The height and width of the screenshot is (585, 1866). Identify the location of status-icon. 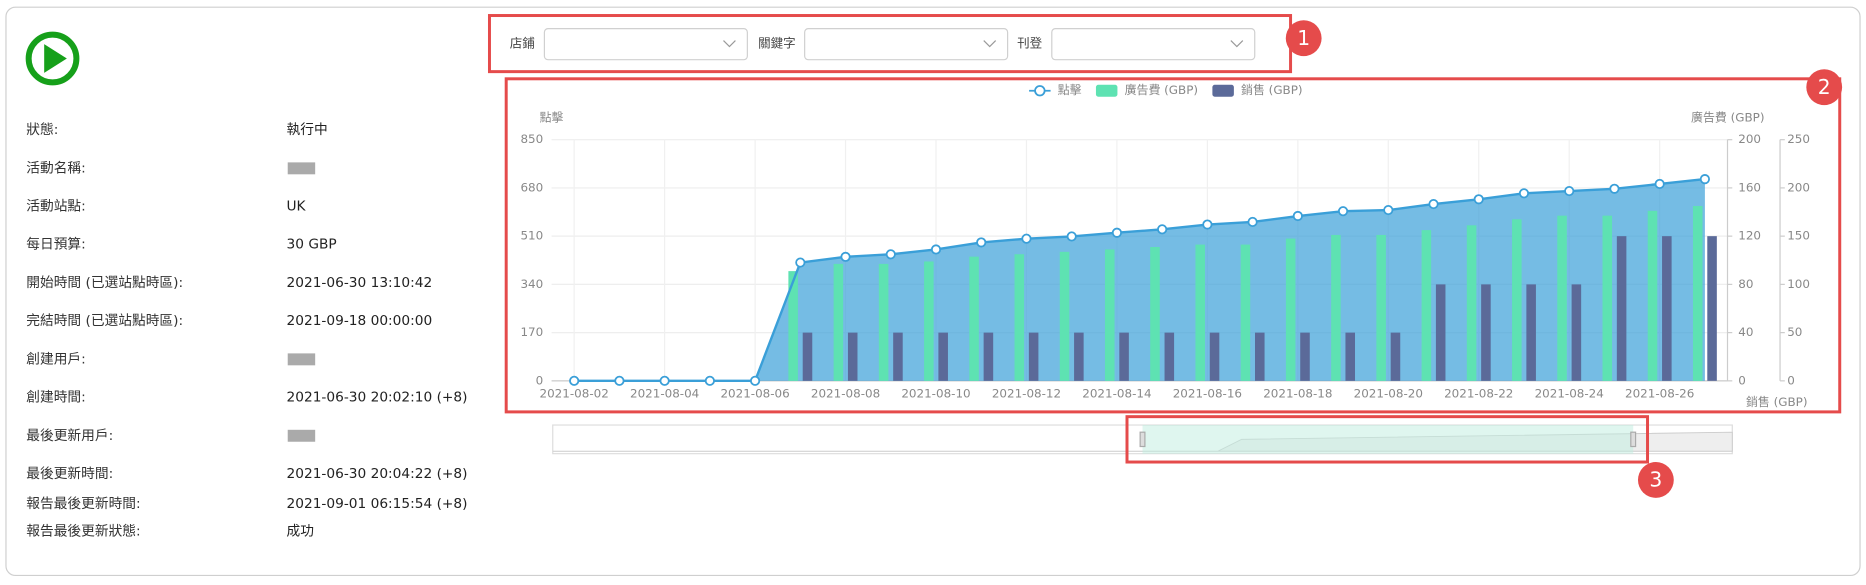
(52, 58).